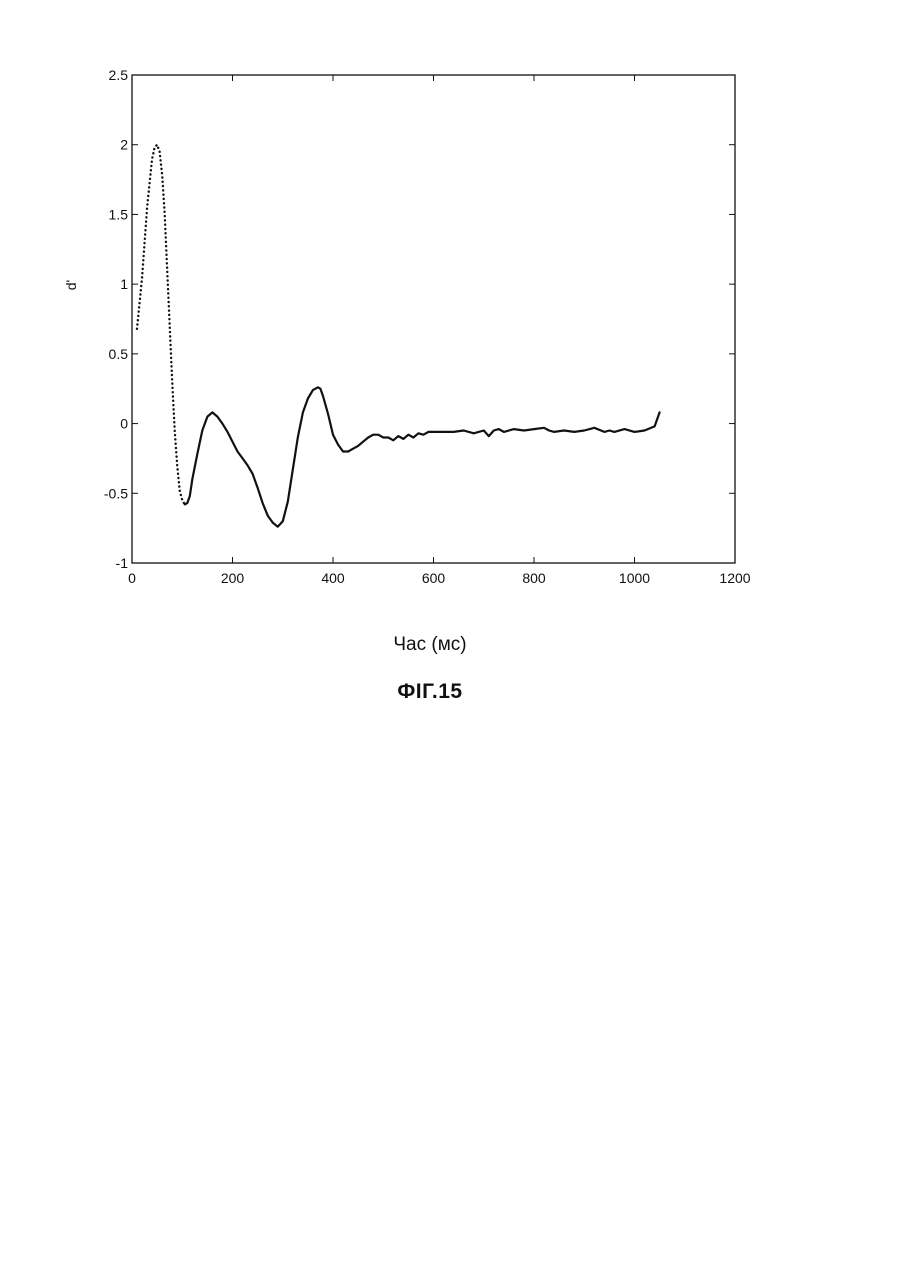 This screenshot has height=1273, width=900. What do you see at coordinates (124, 284) in the screenshot?
I see `y-tick-label: 1` at bounding box center [124, 284].